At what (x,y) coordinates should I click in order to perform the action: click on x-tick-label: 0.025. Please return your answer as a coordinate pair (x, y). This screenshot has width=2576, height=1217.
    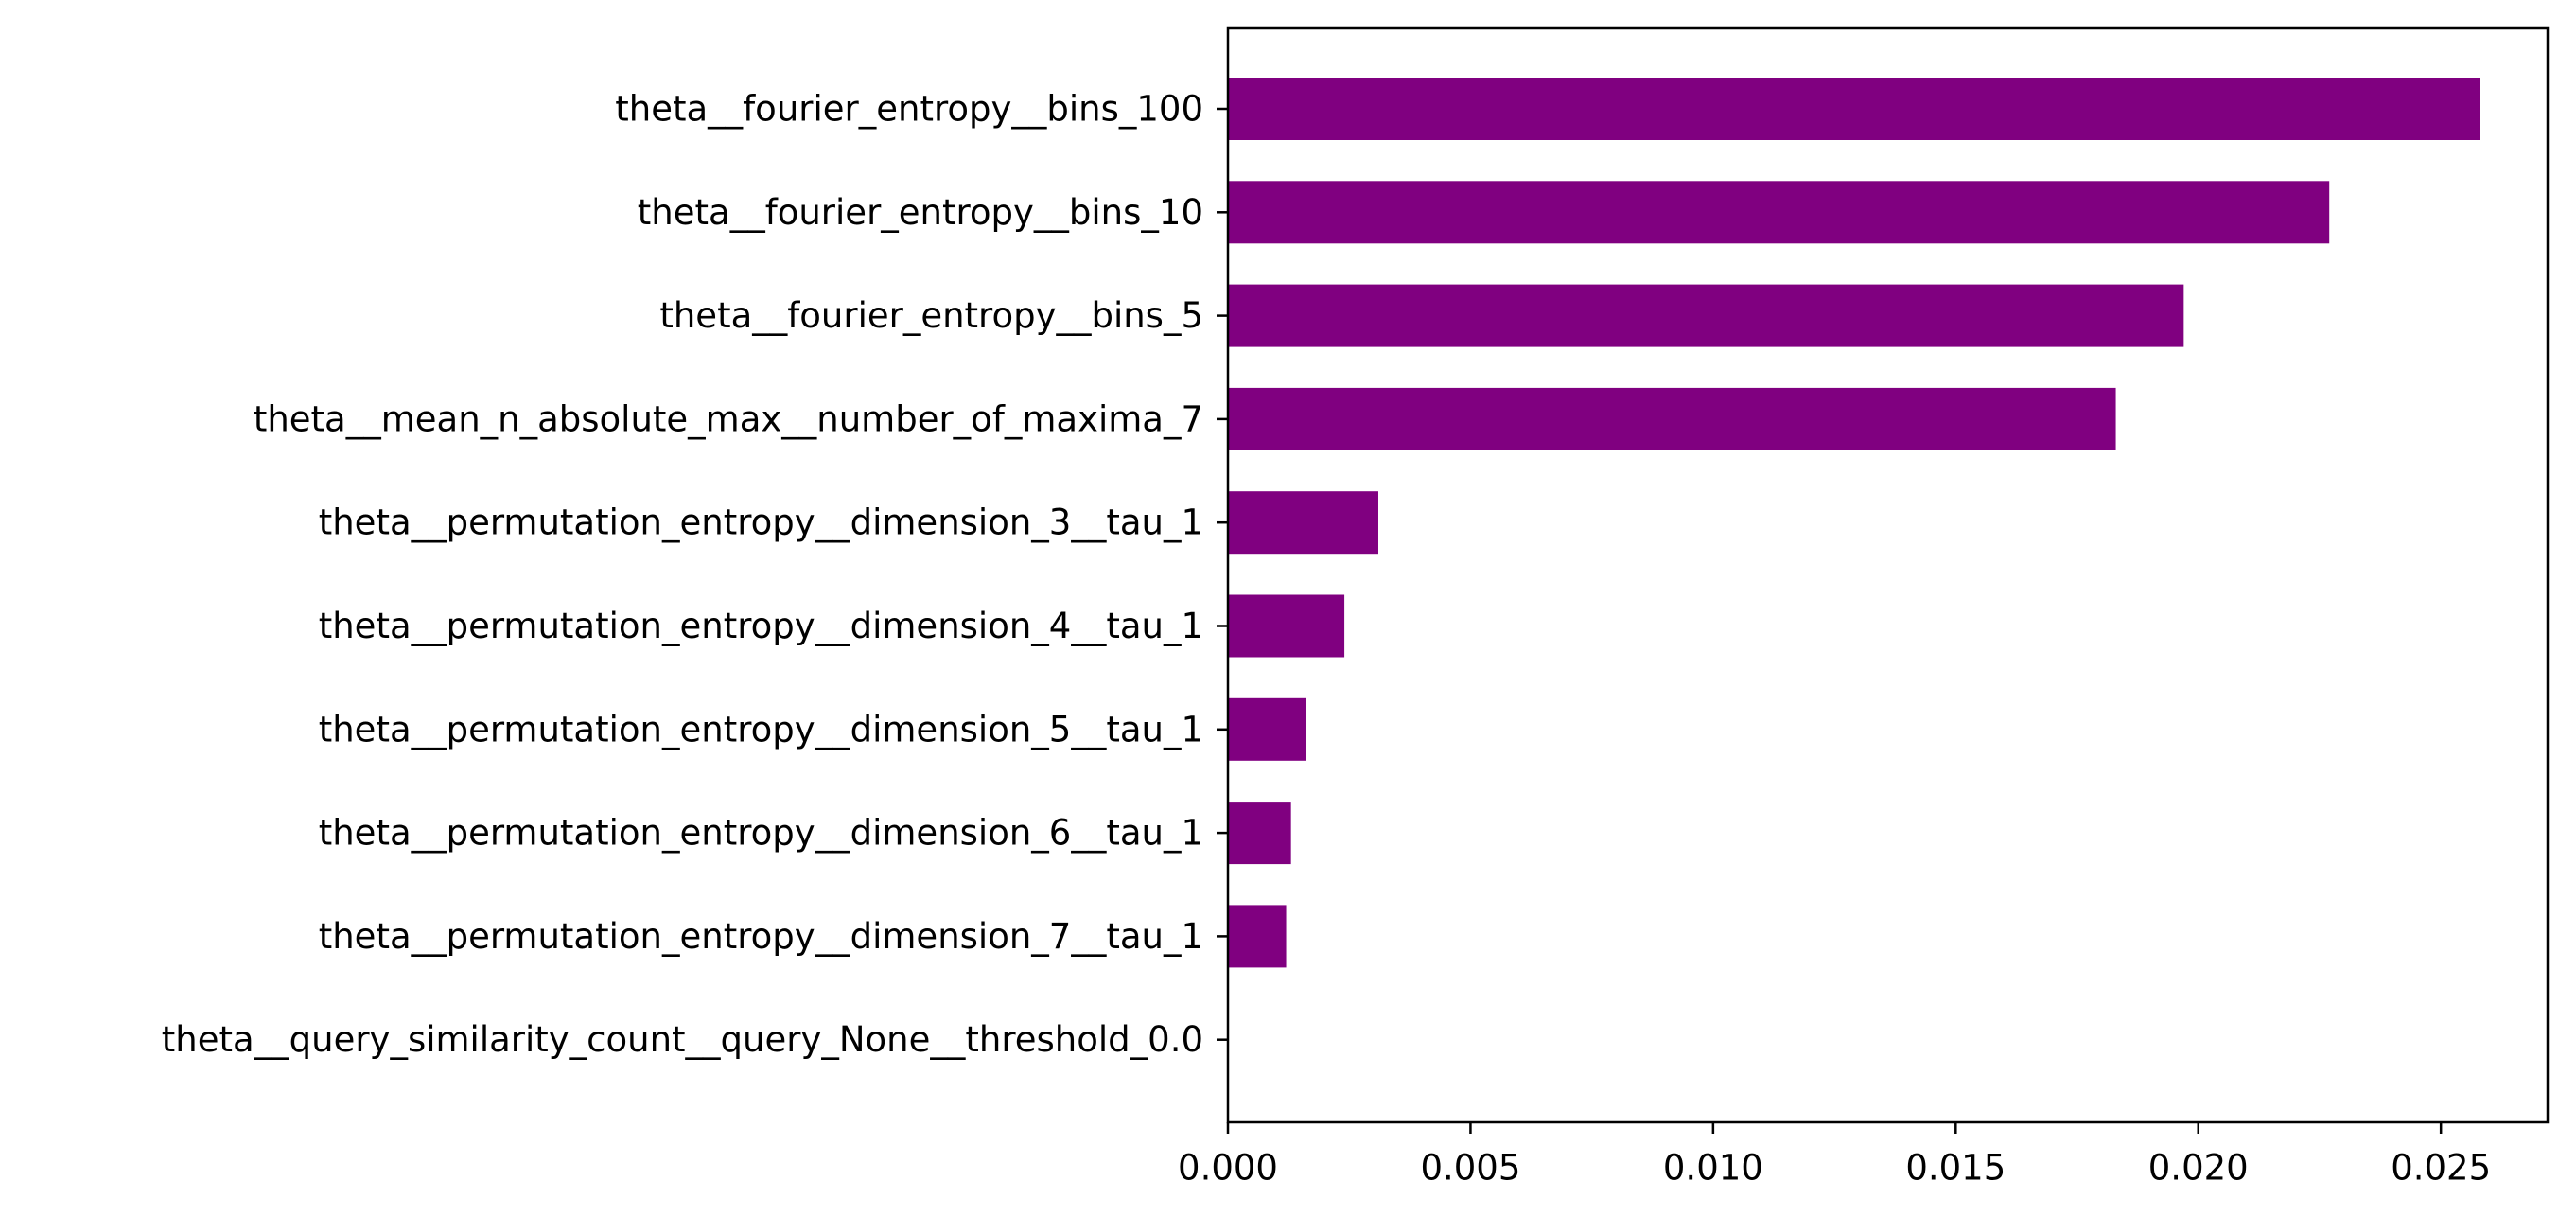
    Looking at the image, I should click on (2441, 1168).